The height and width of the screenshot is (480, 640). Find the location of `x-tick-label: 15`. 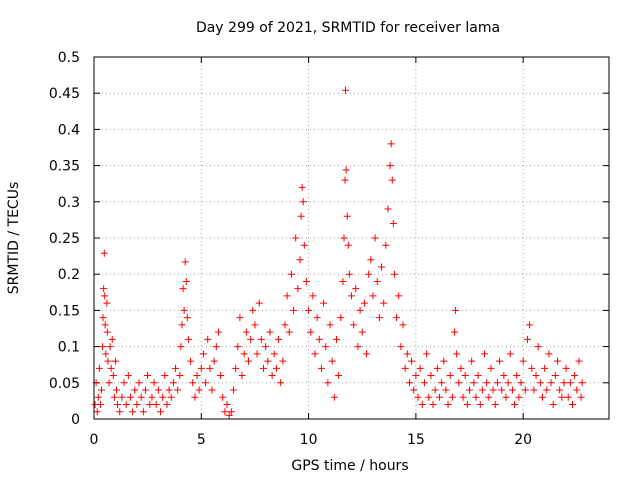

x-tick-label: 15 is located at coordinates (416, 440).